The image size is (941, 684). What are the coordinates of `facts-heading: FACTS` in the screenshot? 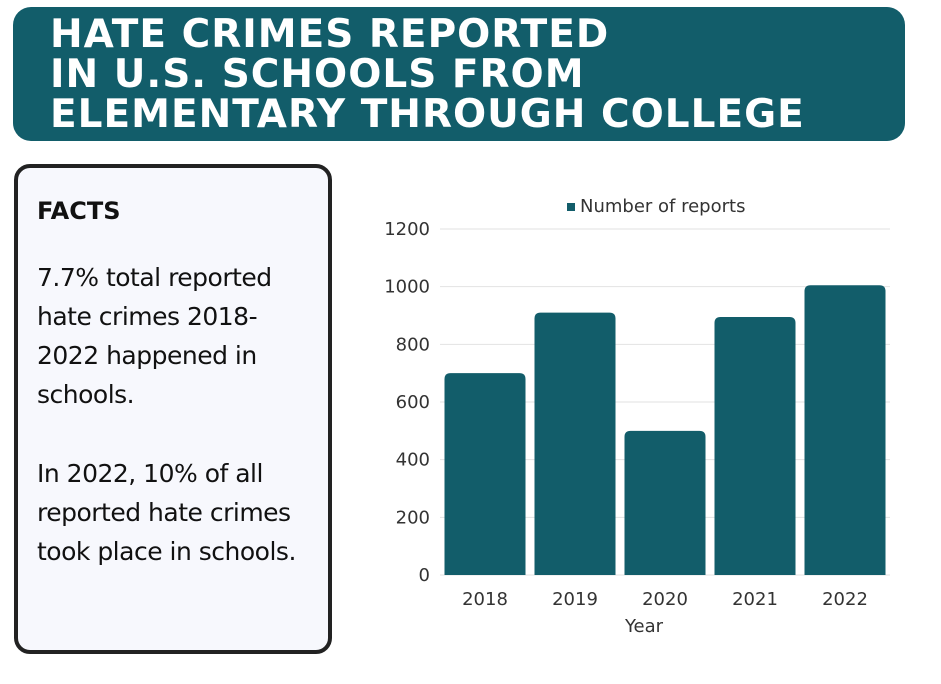 It's located at (79, 211).